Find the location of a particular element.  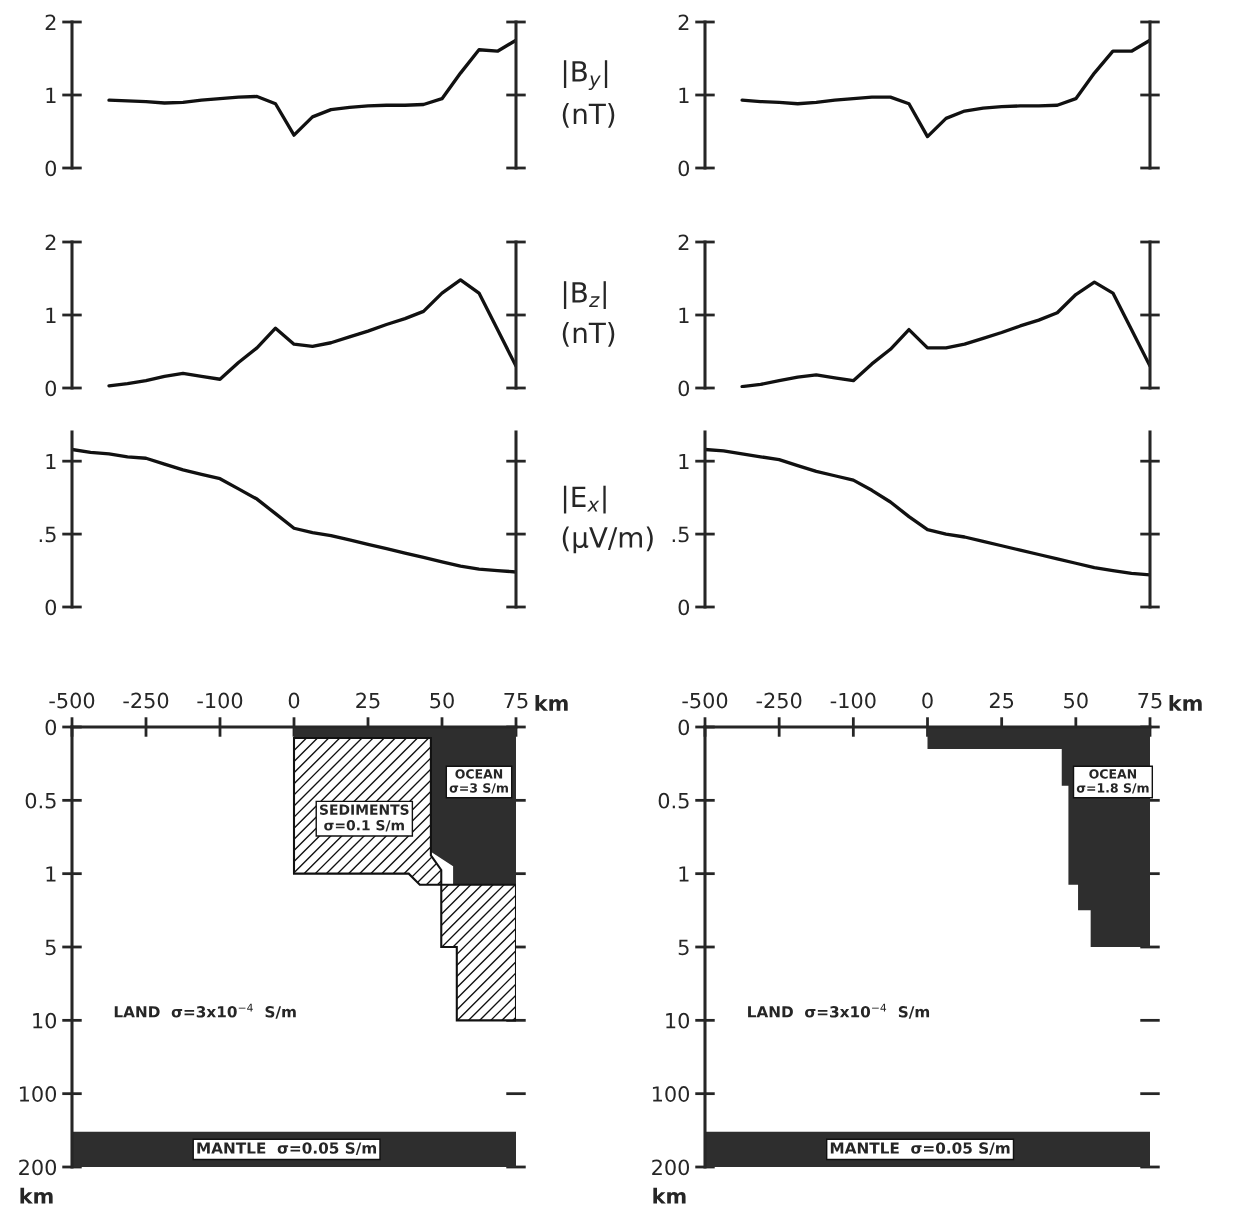

text: OCEAN σ=3 S/m is located at coordinates (478, 781).